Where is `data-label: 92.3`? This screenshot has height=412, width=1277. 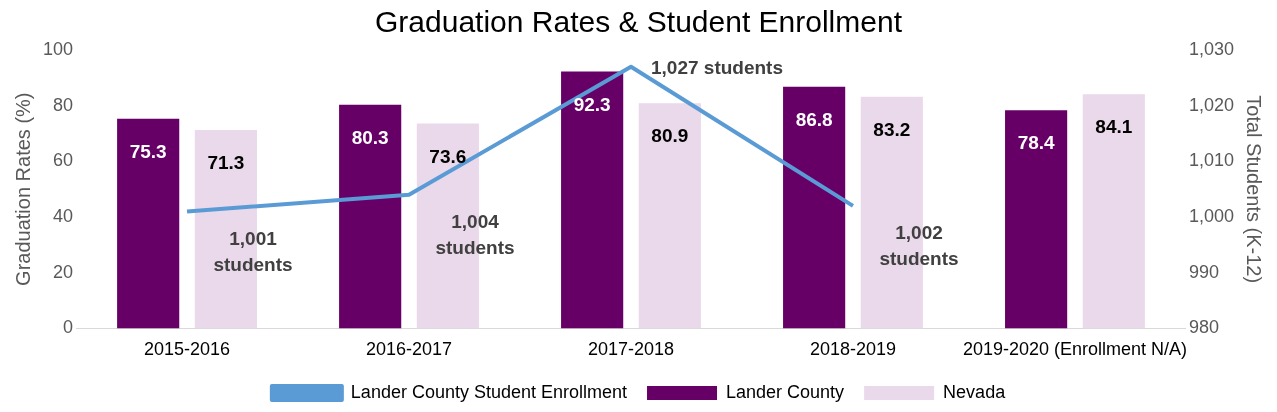 data-label: 92.3 is located at coordinates (592, 104).